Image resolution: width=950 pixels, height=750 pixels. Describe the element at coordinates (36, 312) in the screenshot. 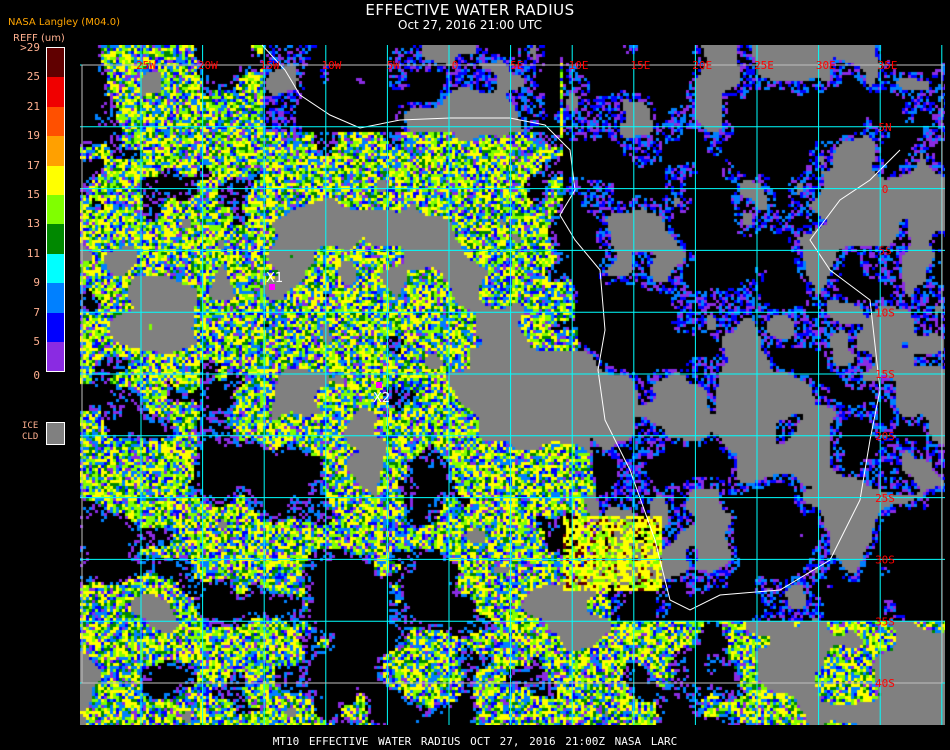

I see `legend-label: 7` at that location.